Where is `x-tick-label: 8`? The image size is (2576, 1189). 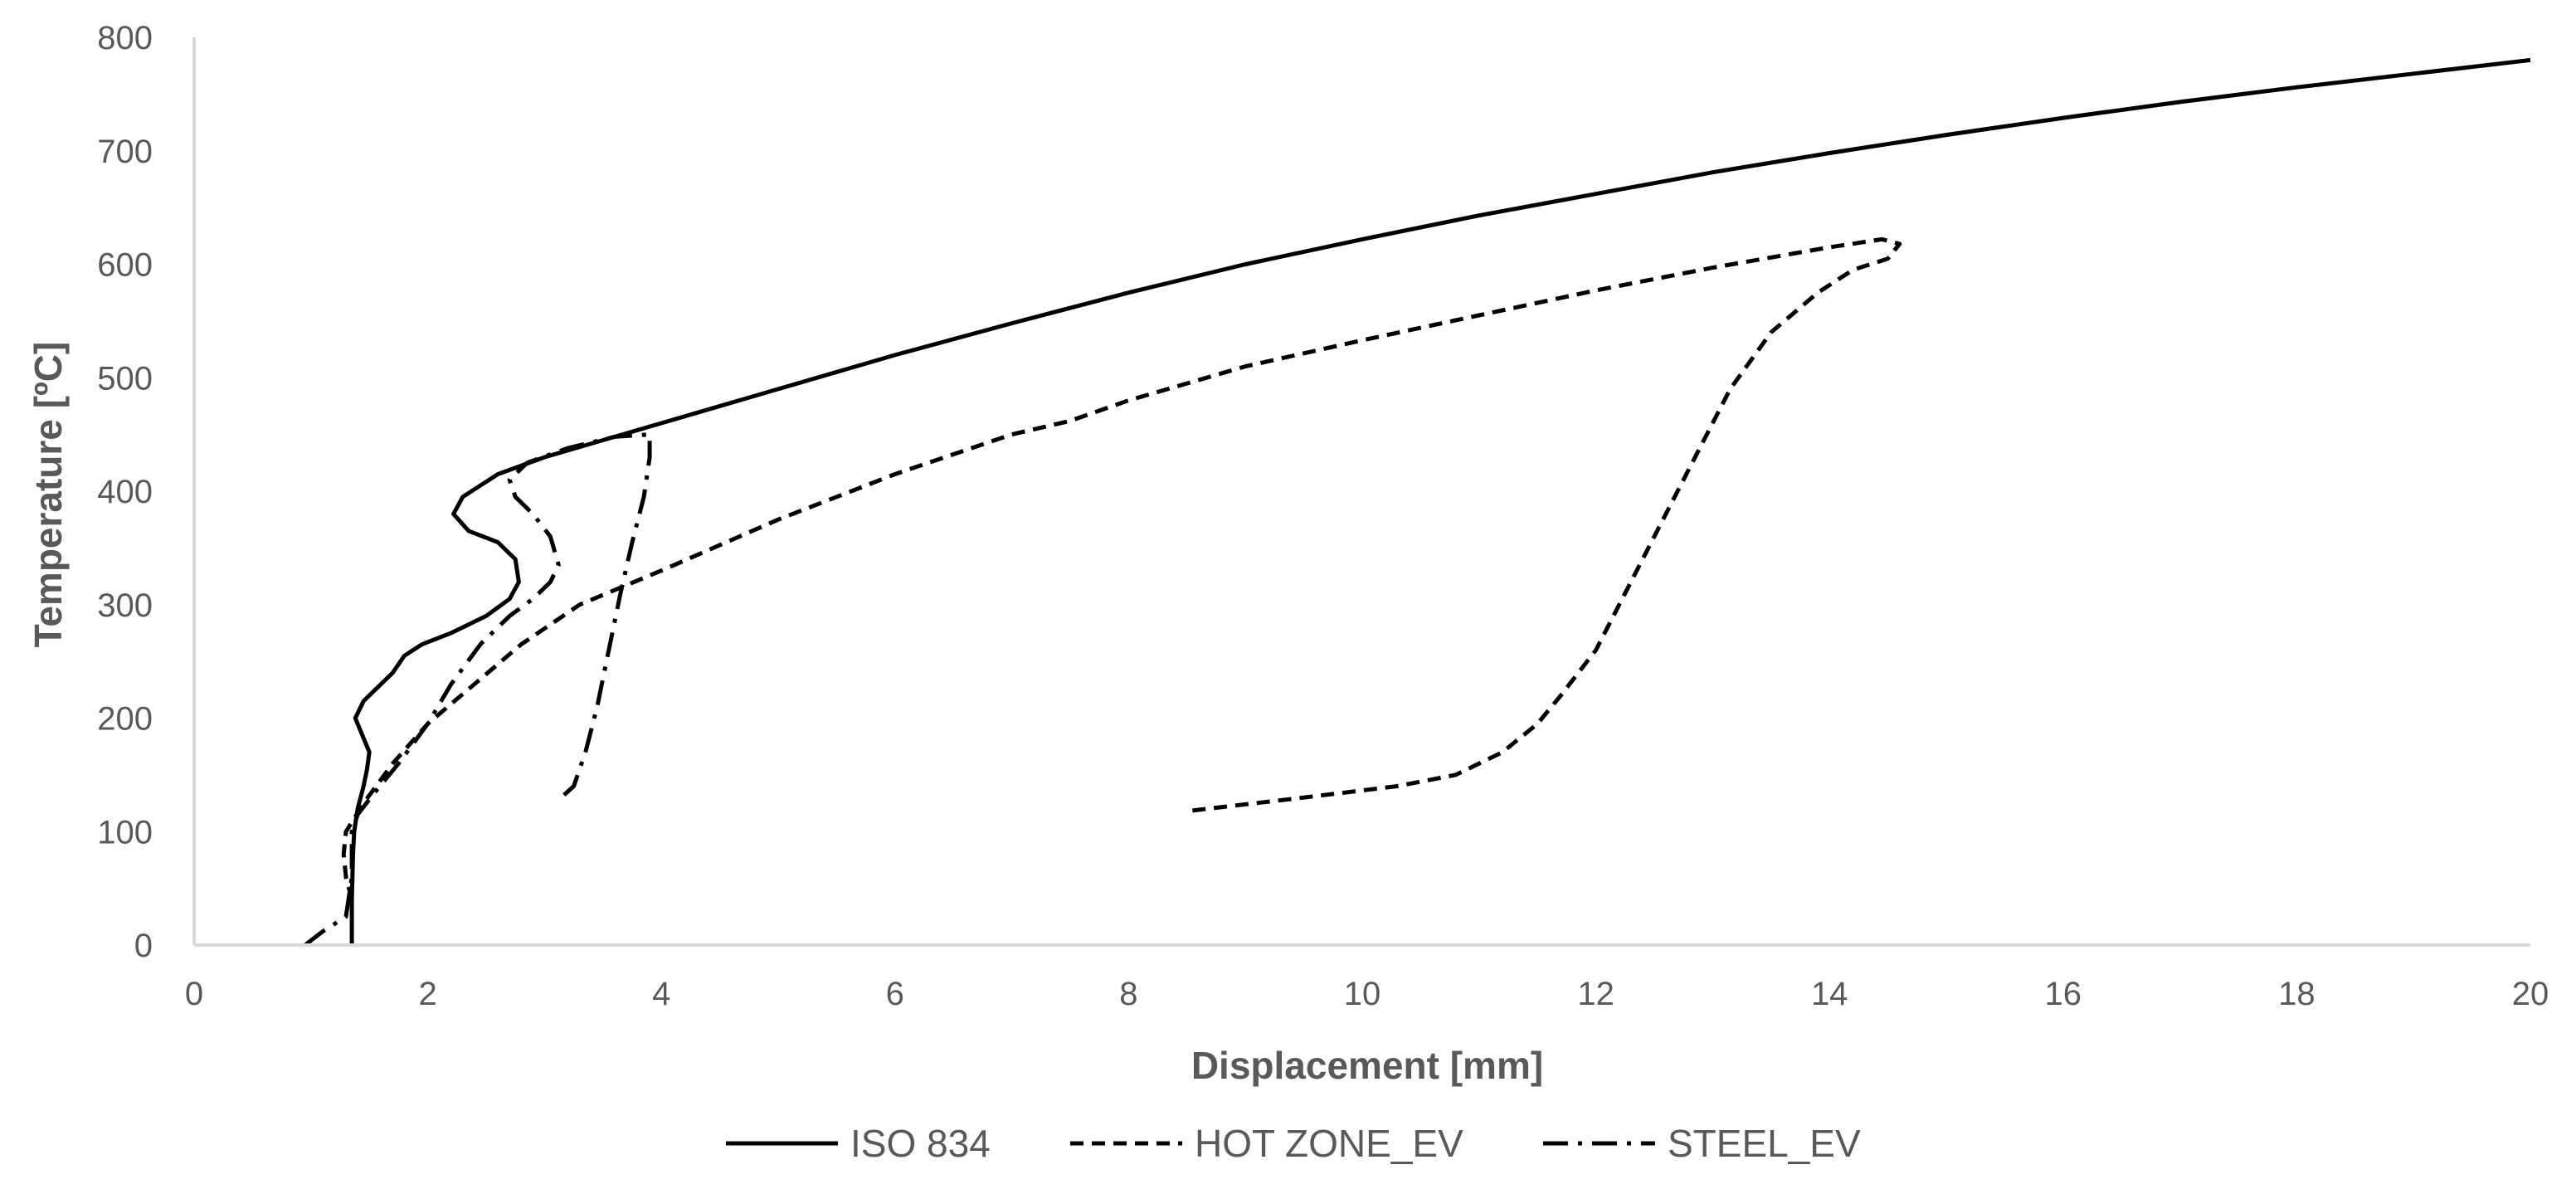 x-tick-label: 8 is located at coordinates (1128, 994).